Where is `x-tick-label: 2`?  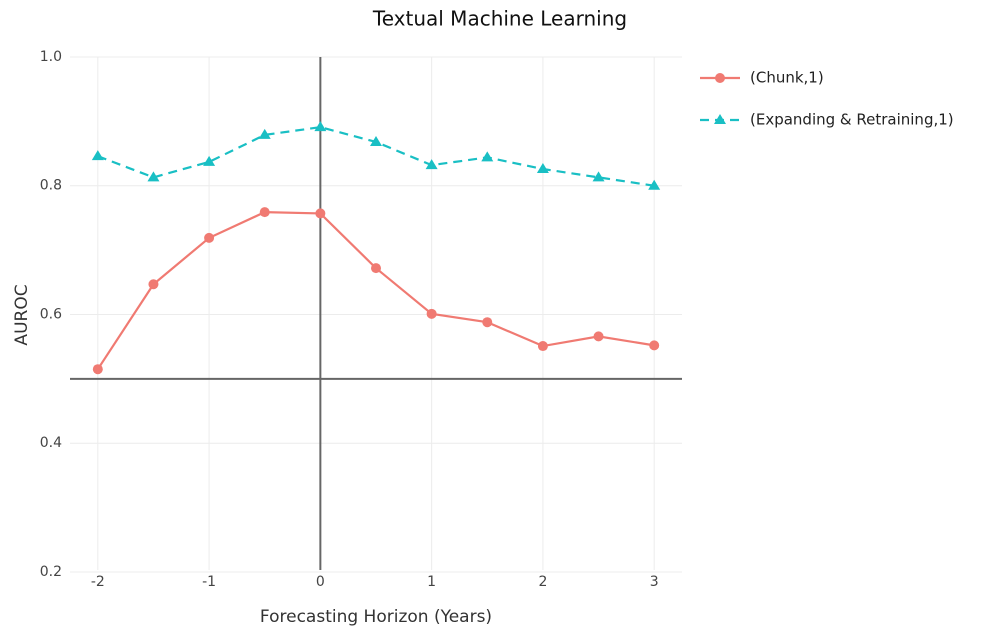
x-tick-label: 2 is located at coordinates (542, 582).